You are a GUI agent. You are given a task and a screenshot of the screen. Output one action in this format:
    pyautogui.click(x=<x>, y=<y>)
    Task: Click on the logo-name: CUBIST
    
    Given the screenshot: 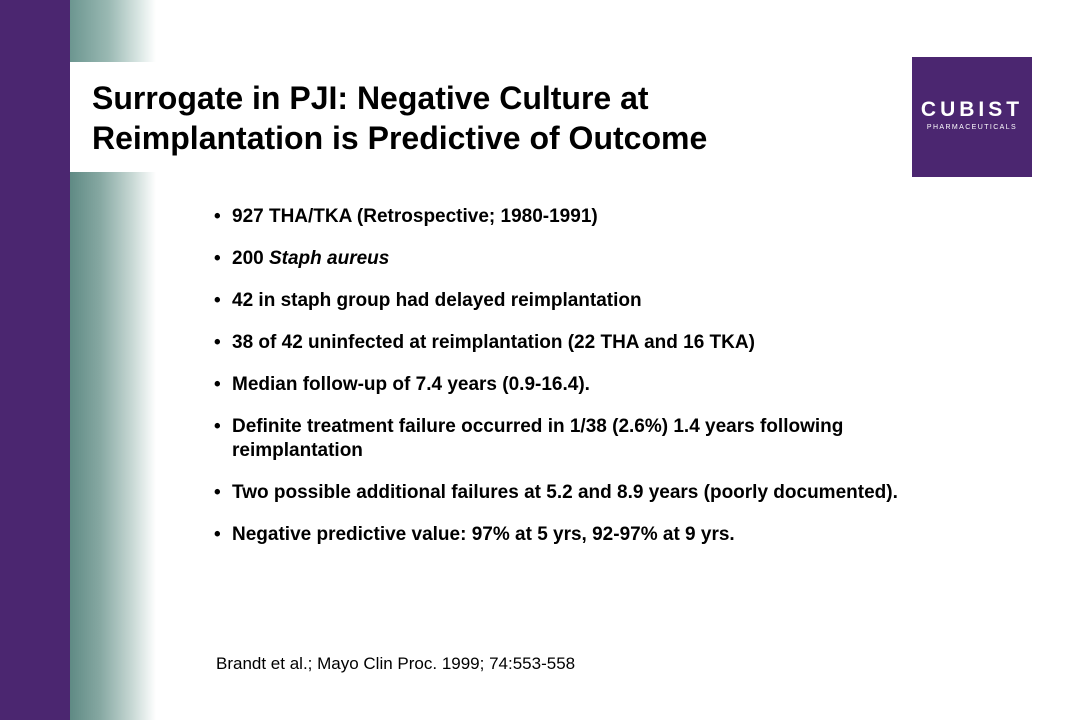 What is the action you would take?
    pyautogui.click(x=972, y=109)
    